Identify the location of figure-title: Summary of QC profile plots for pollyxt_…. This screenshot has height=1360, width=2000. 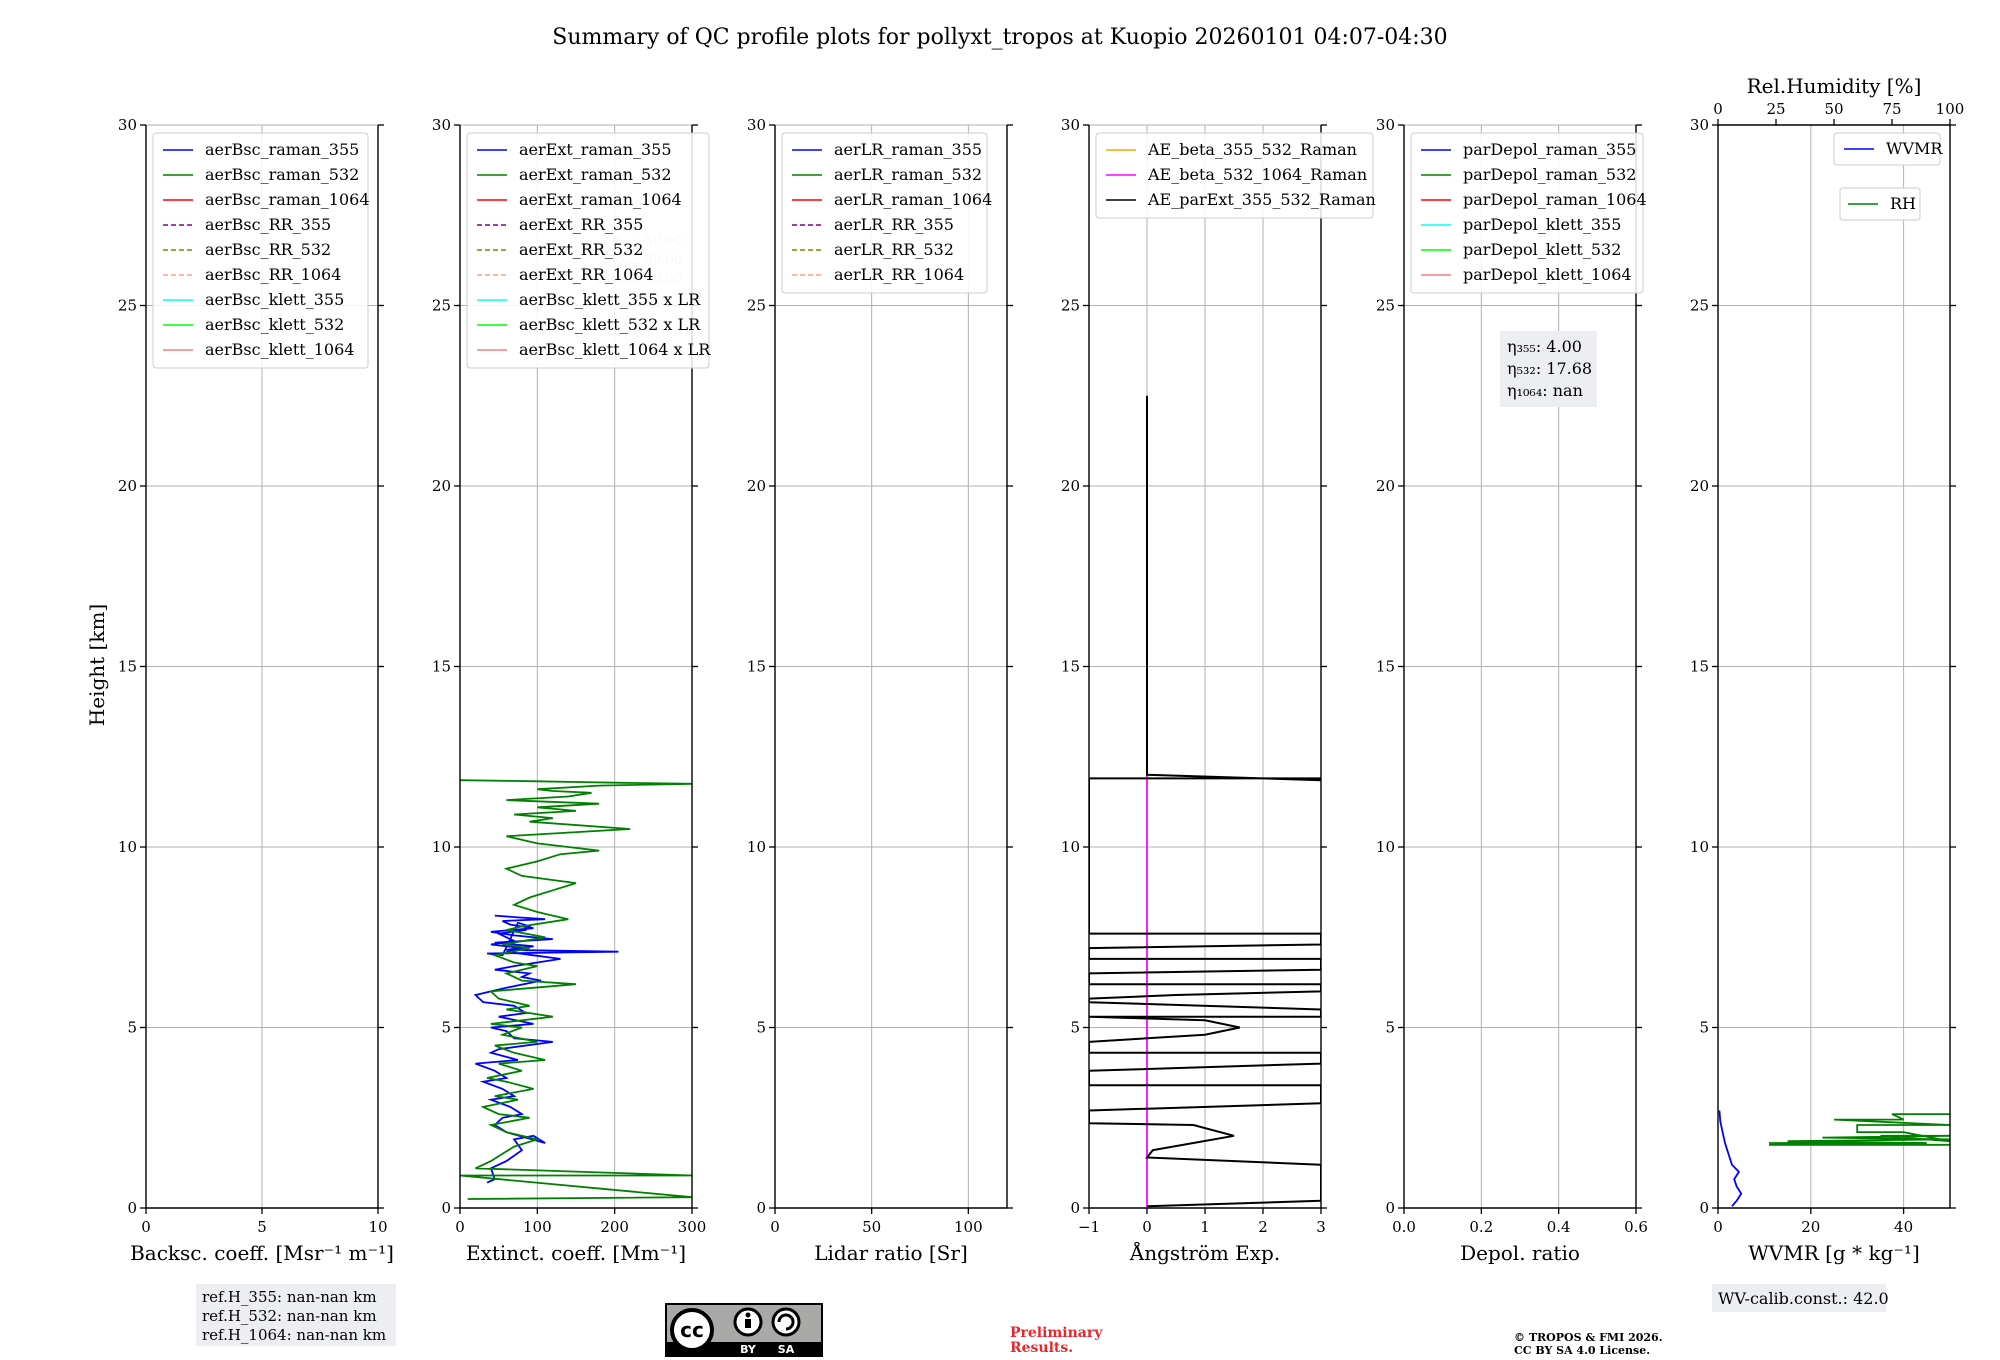
(999, 37).